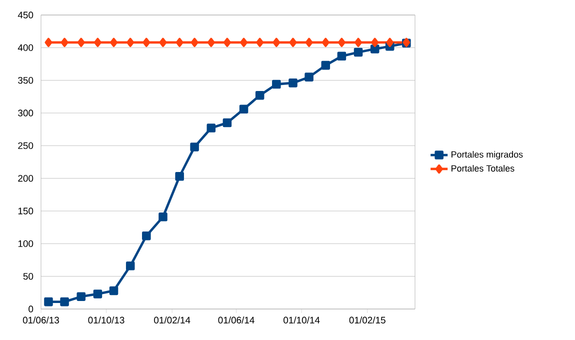 Image resolution: width=575 pixels, height=340 pixels. What do you see at coordinates (26, 48) in the screenshot?
I see `y-tick-label: 400` at bounding box center [26, 48].